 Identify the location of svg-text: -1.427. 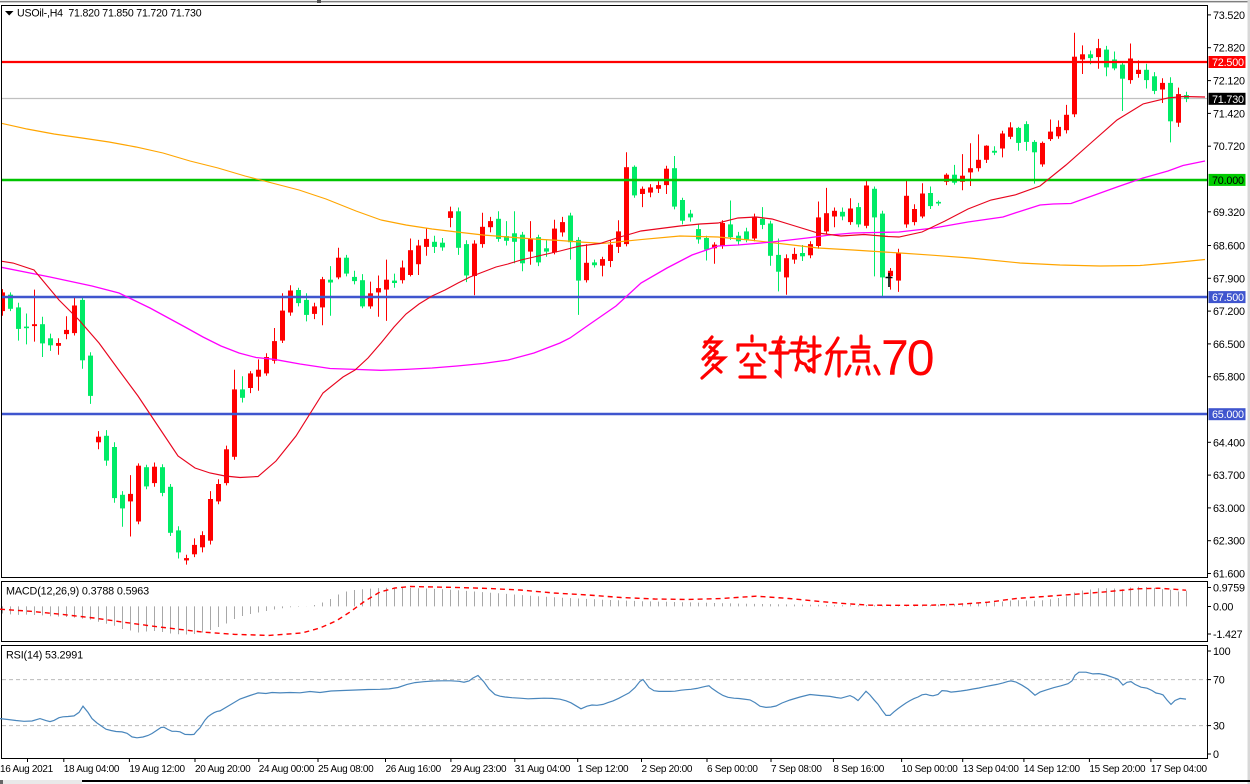
(1228, 635).